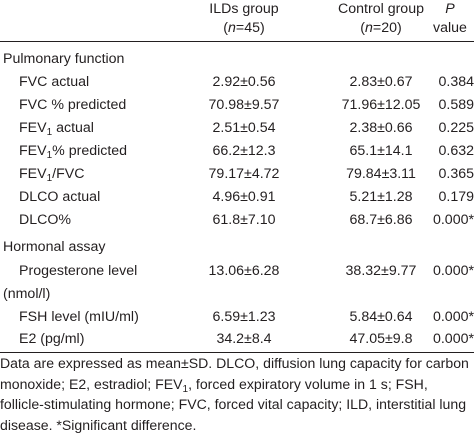 This screenshot has width=474, height=437. What do you see at coordinates (54, 247) in the screenshot?
I see `section-title-hormonal: Hormonal assay` at bounding box center [54, 247].